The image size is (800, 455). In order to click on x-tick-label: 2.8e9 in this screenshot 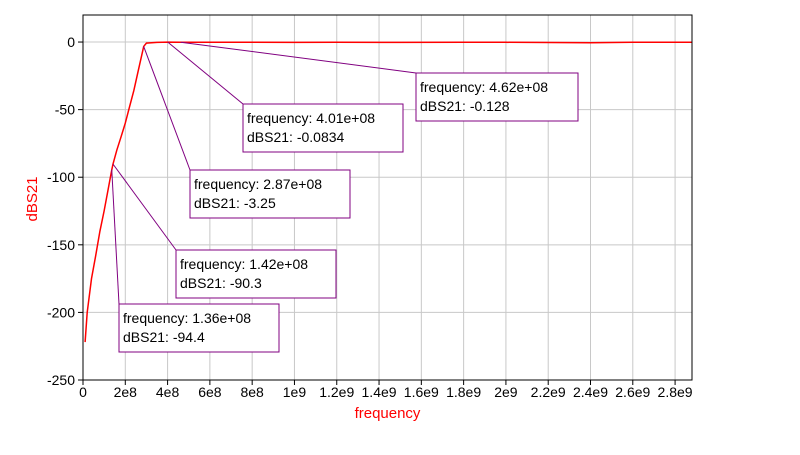, I will do `click(675, 392)`.